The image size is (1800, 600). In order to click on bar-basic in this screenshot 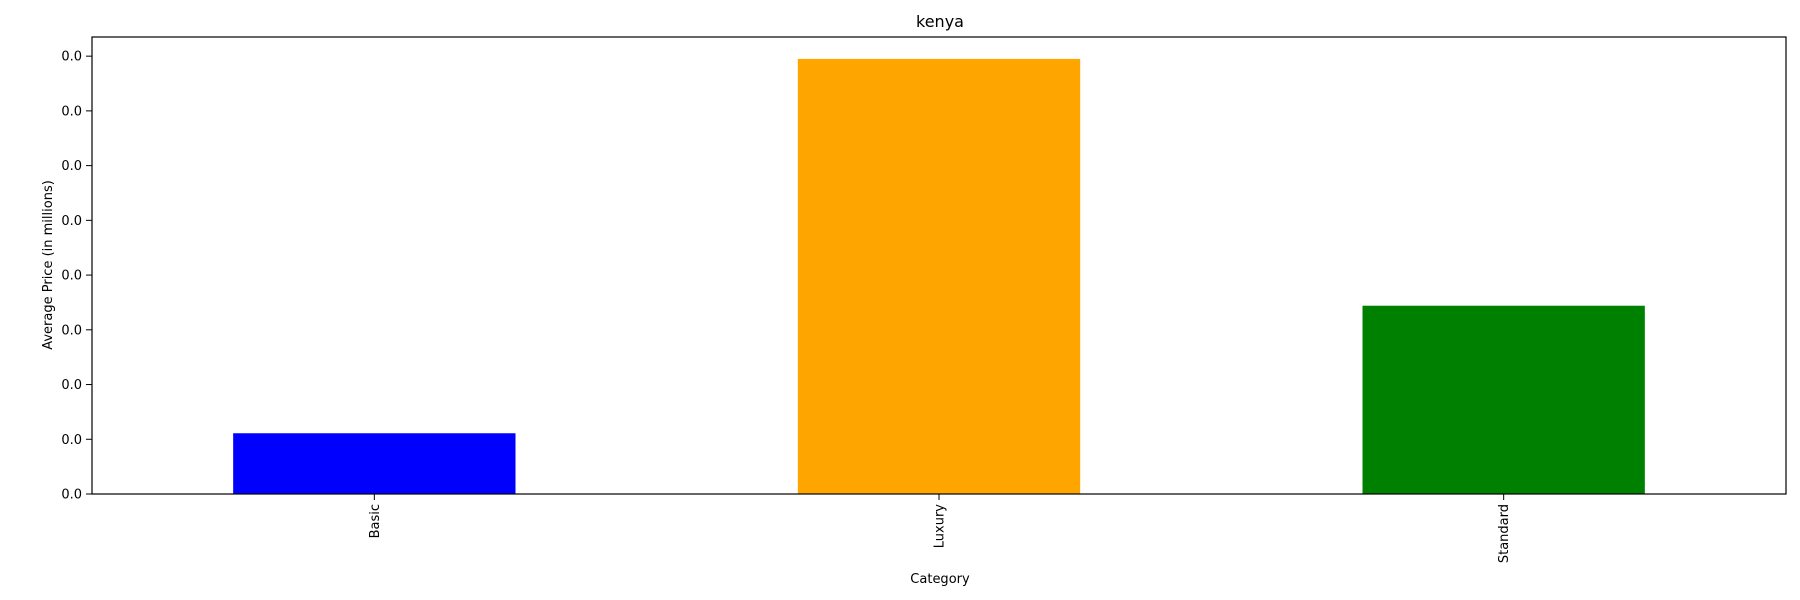, I will do `click(374, 463)`.